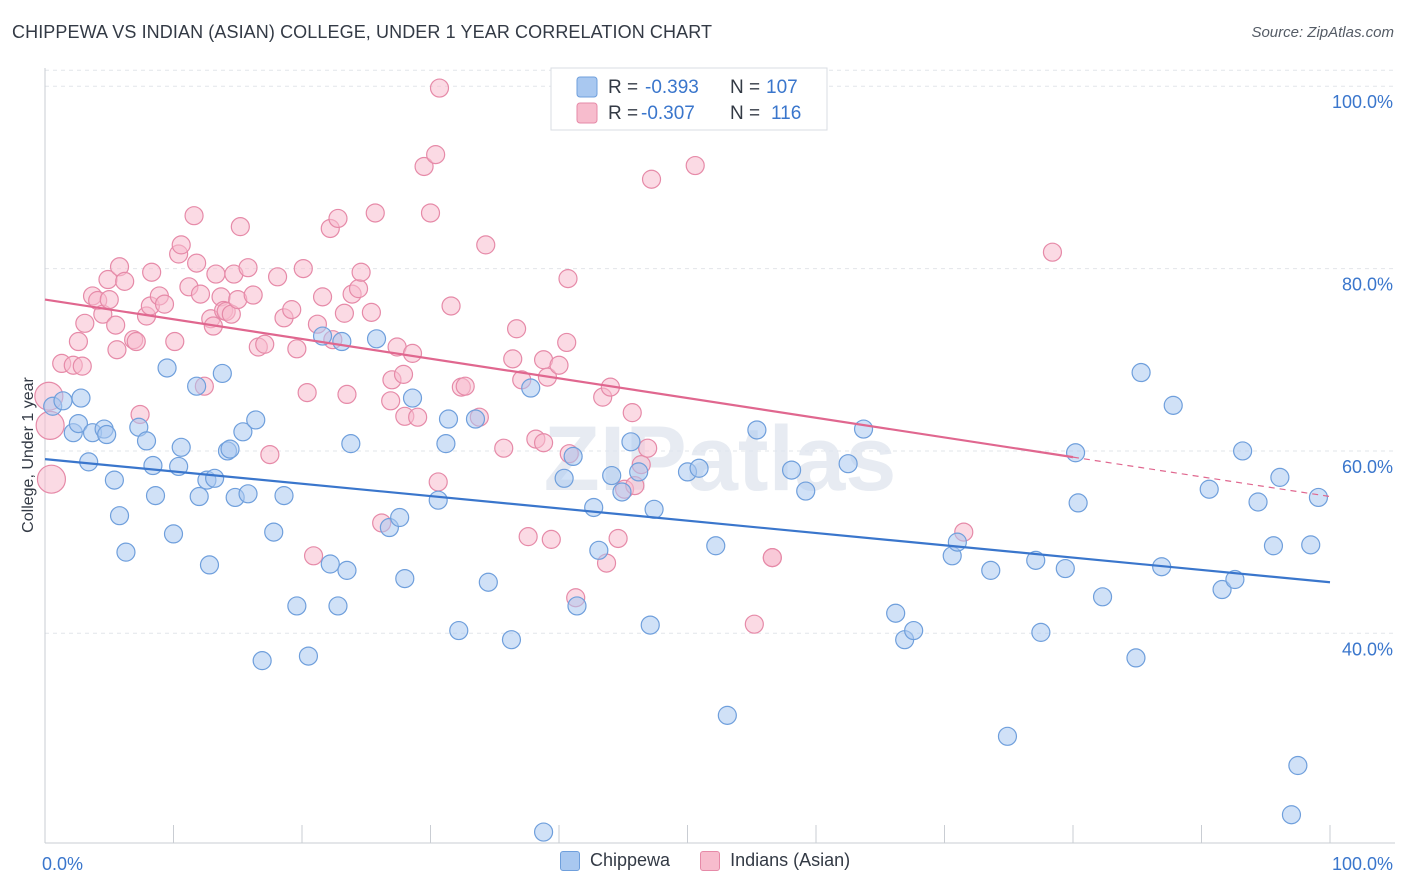  What do you see at coordinates (1322, 32) in the screenshot?
I see `source-credit: Source: ZipAtlas.com` at bounding box center [1322, 32].